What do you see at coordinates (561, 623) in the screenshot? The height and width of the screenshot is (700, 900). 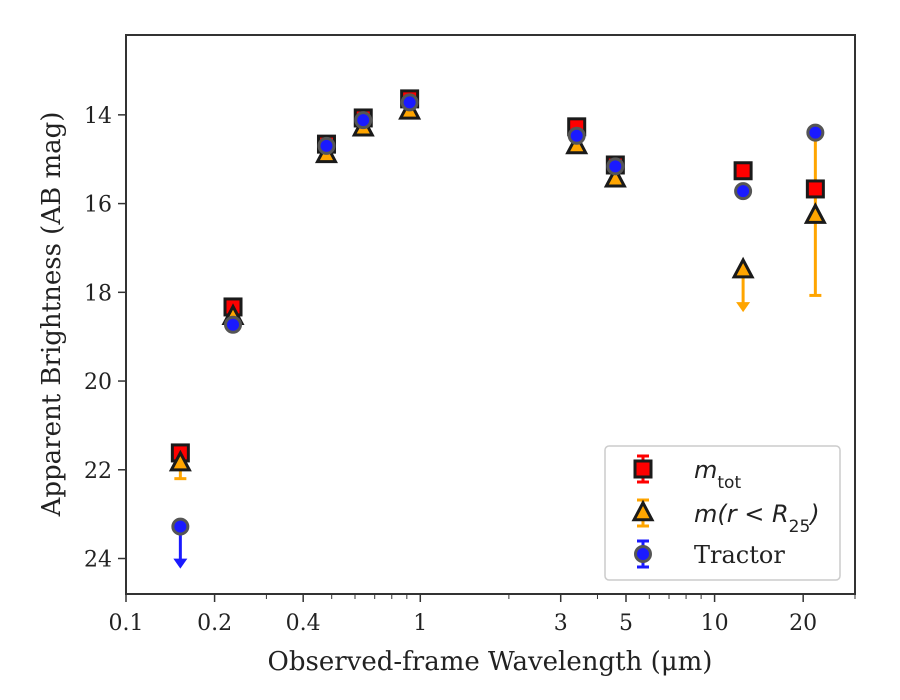 I see `x-tick-label: 3` at bounding box center [561, 623].